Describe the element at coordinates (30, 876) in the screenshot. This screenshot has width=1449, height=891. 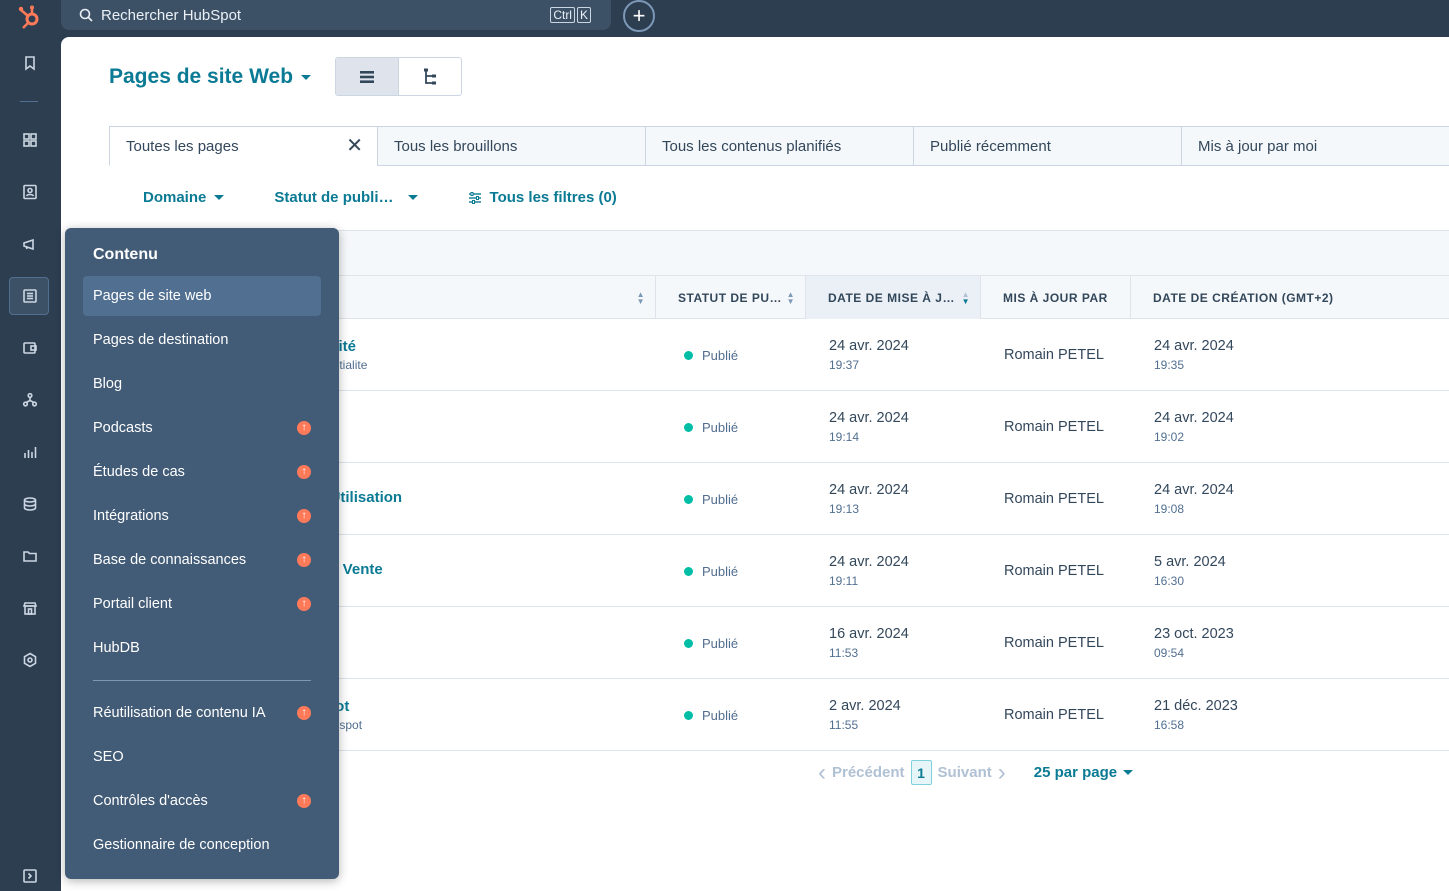
I see `expand-icon` at that location.